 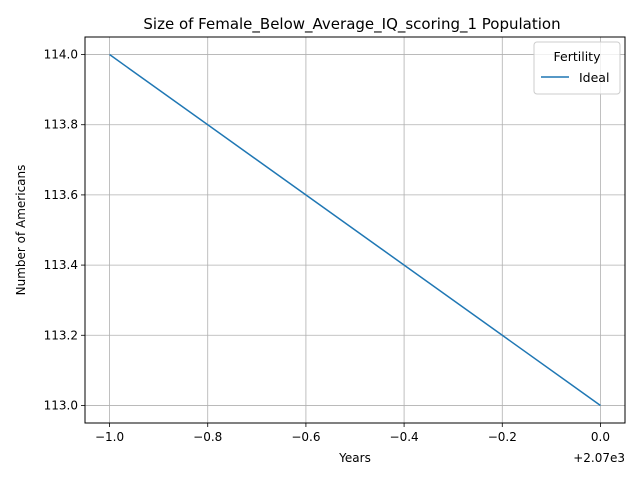 I want to click on x-axis-label: Years, so click(x=354, y=458).